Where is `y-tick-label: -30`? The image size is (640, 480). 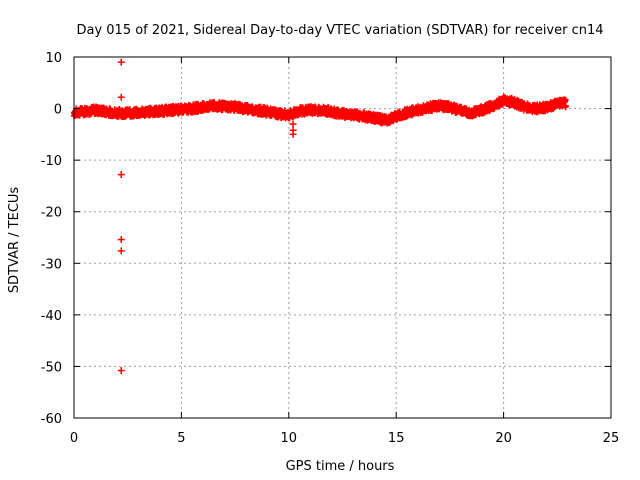 y-tick-label: -30 is located at coordinates (51, 264).